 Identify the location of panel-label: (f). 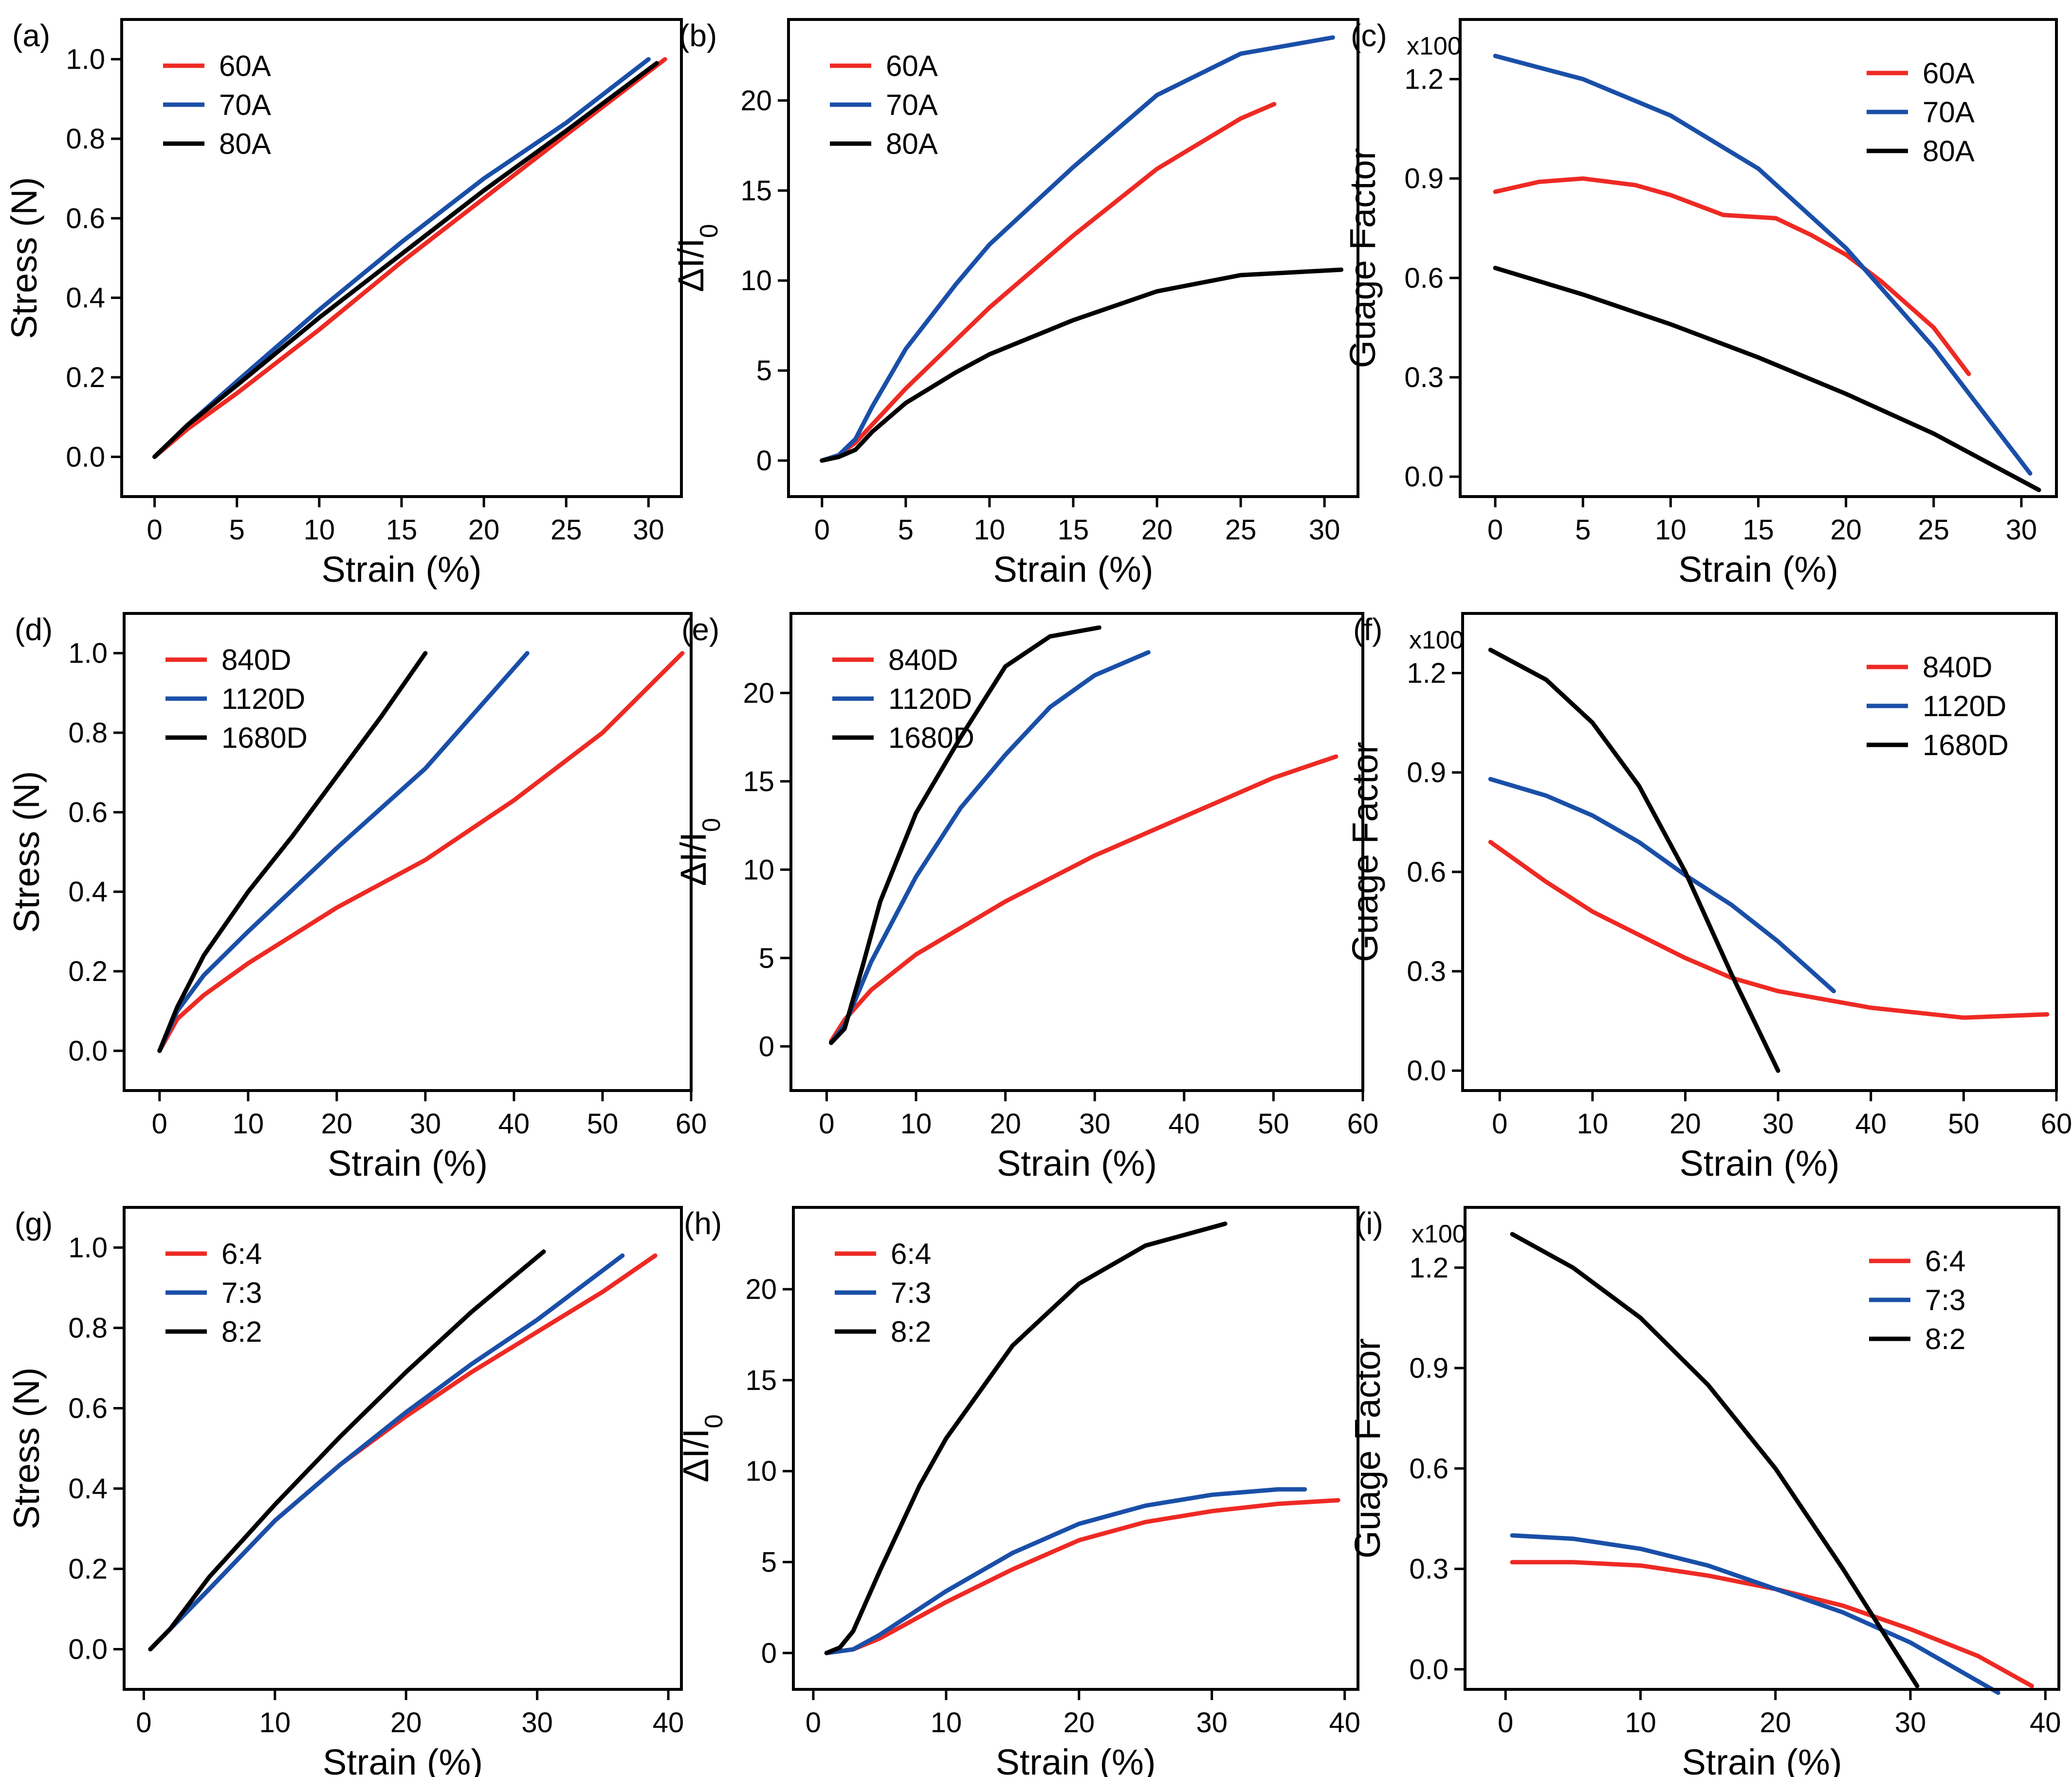
(1367, 629).